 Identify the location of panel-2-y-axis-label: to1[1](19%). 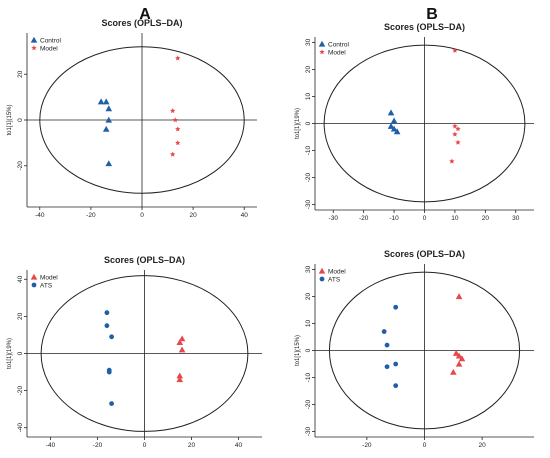
(298, 123).